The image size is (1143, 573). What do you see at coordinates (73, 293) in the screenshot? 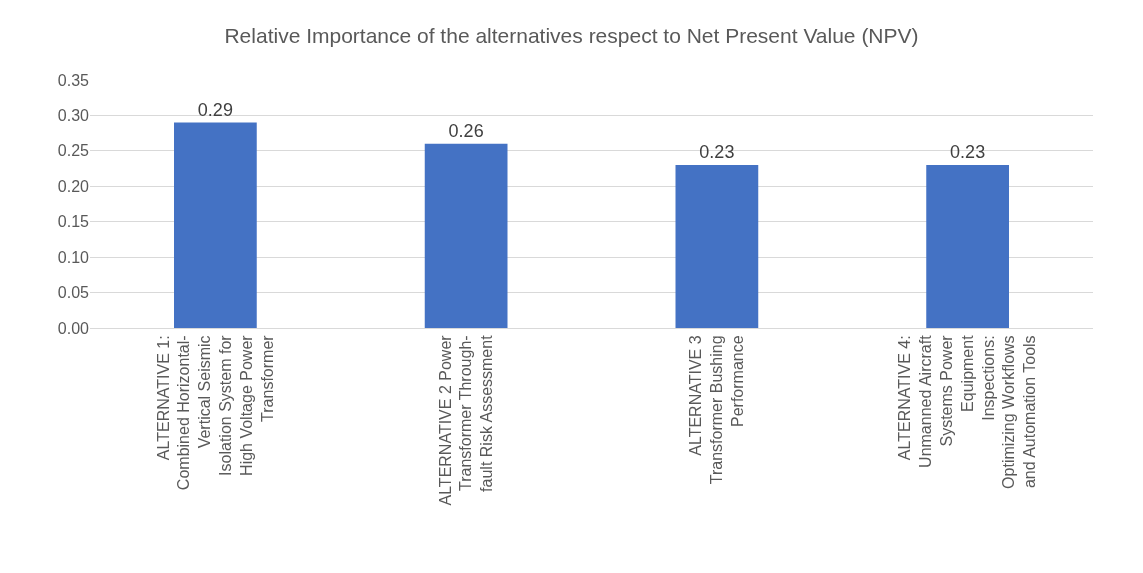
I see `y-tick-label: 0.05` at bounding box center [73, 293].